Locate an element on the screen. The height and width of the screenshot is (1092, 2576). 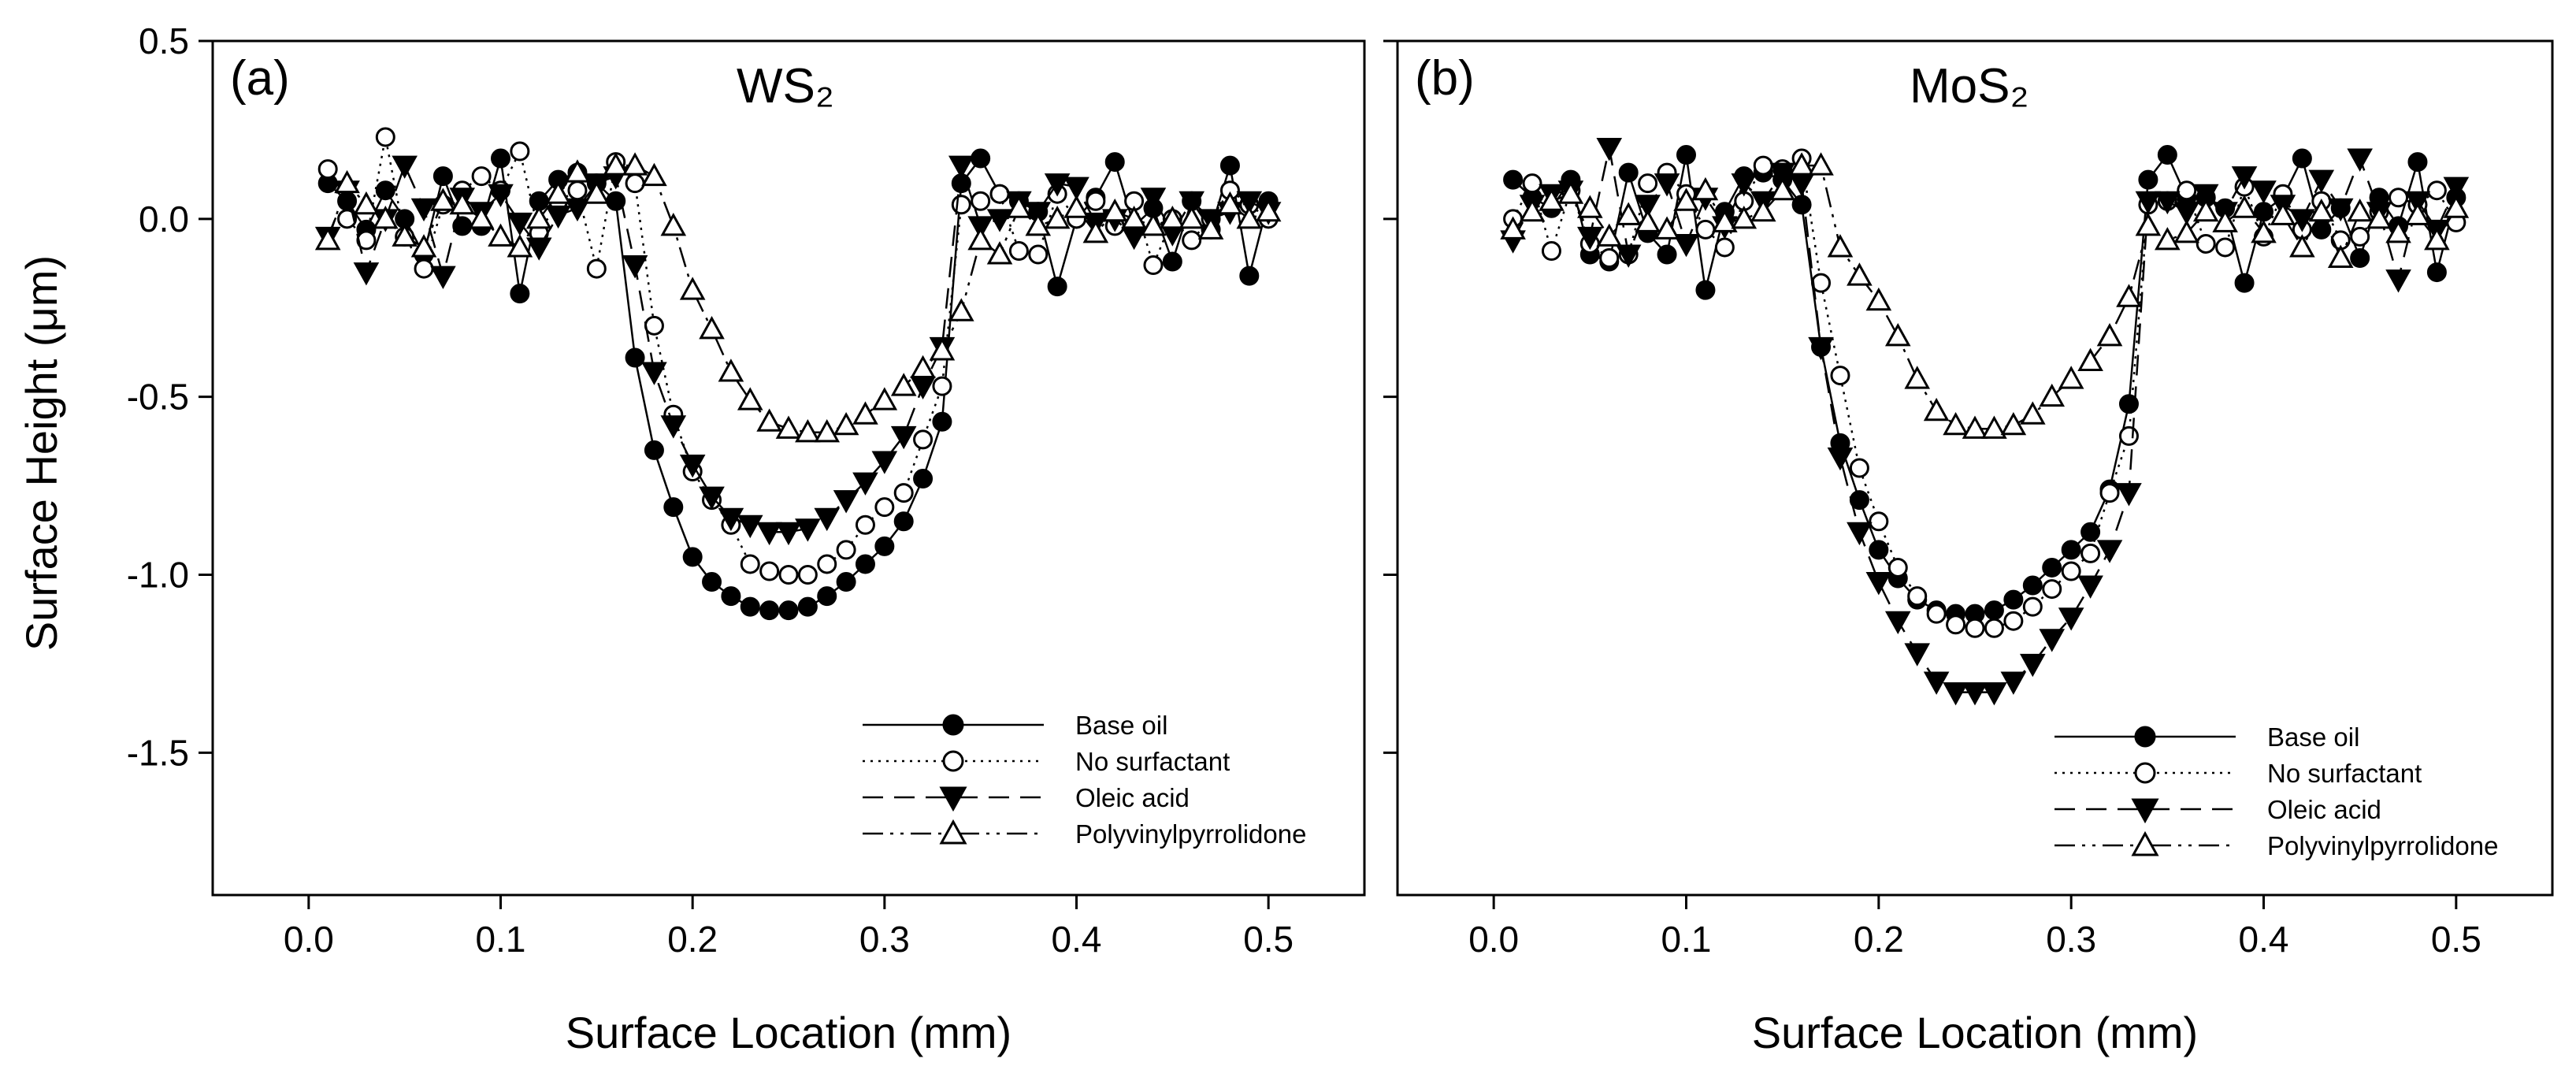
y-tick-label: -1.5 is located at coordinates (158, 752).